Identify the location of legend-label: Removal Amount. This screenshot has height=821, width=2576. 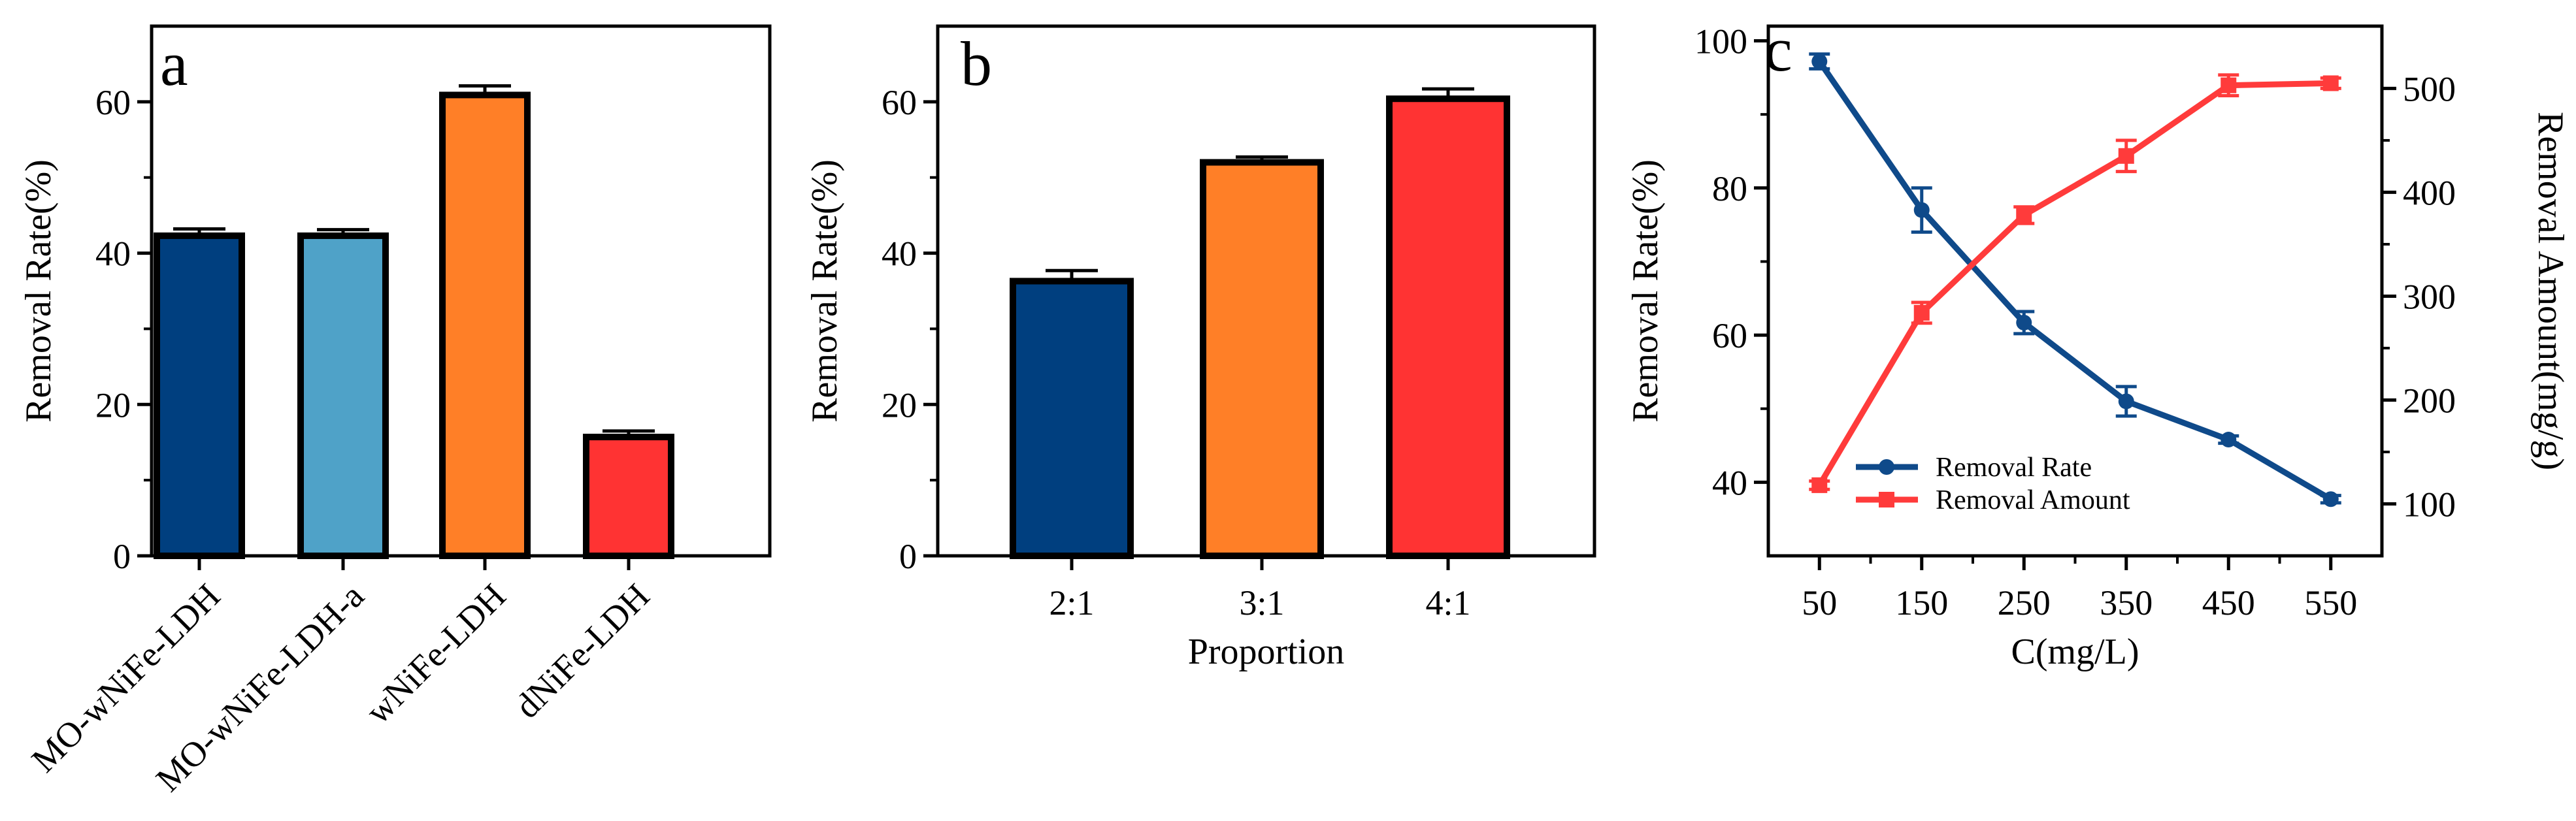
(2033, 500).